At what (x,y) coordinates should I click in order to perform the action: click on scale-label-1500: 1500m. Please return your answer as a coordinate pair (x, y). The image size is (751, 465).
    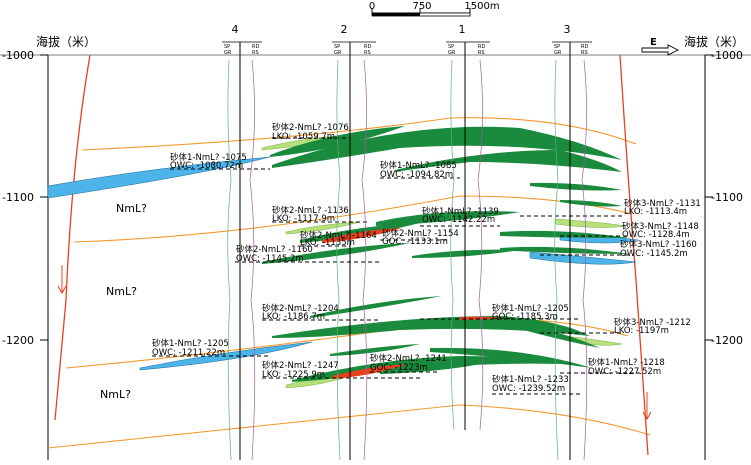
    Looking at the image, I should click on (481, 6).